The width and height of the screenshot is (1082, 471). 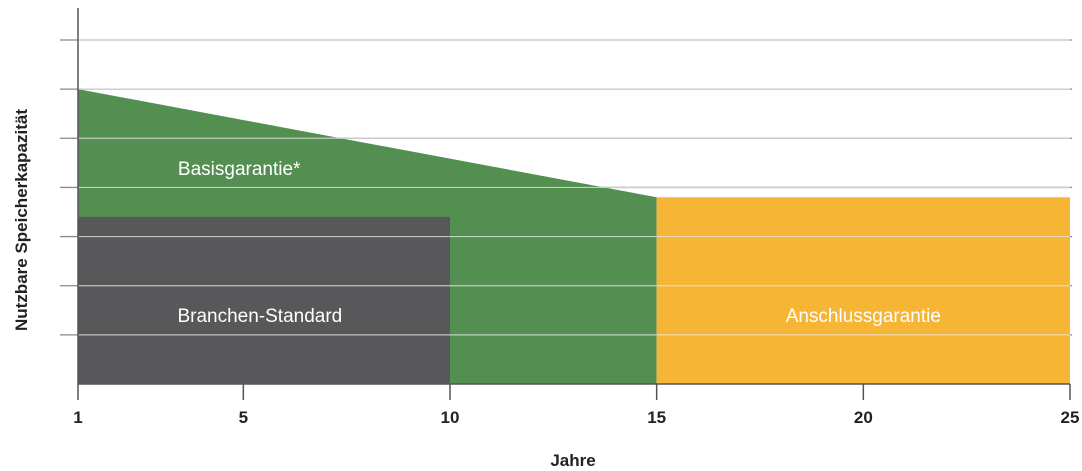 I want to click on x-tick-label: 5, so click(x=243, y=417).